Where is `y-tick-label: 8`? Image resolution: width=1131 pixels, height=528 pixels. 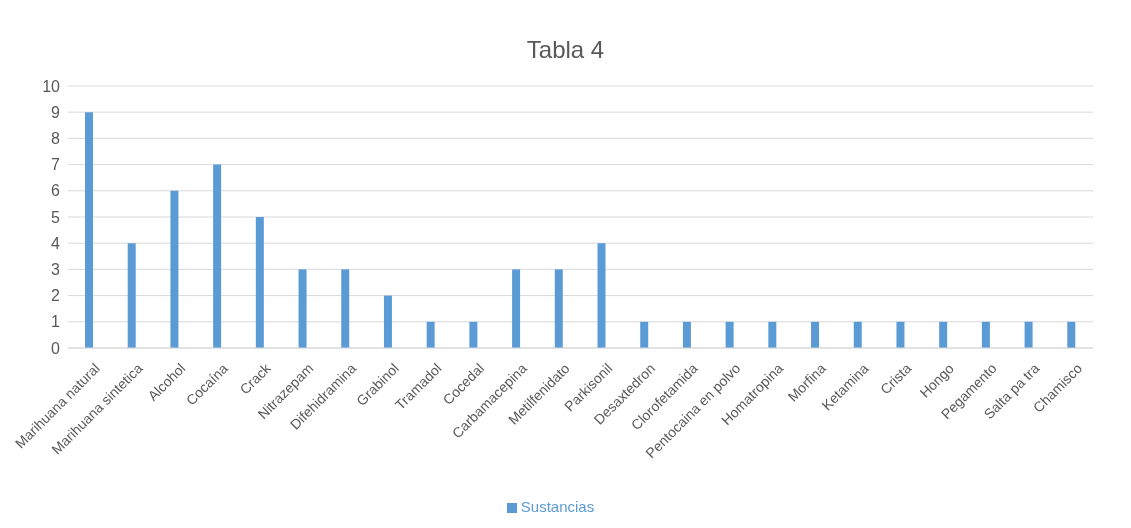
y-tick-label: 8 is located at coordinates (56, 139).